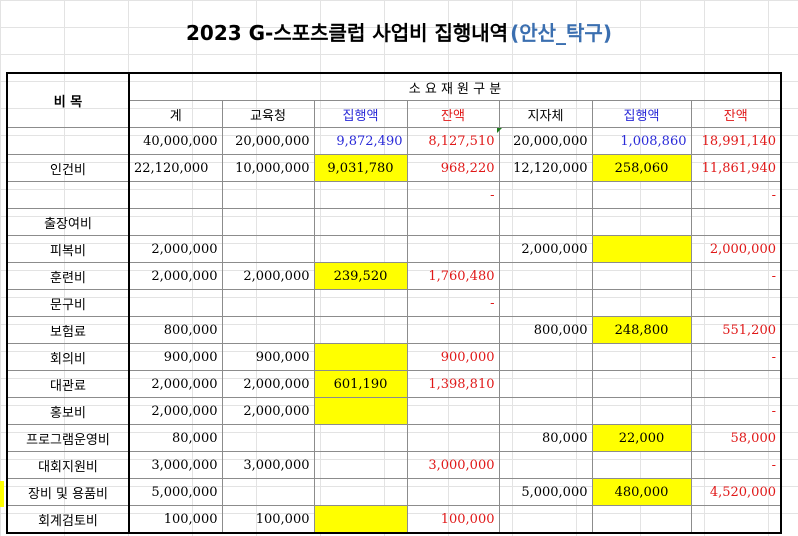  I want to click on row-label-cell: 보험료, so click(68, 330).